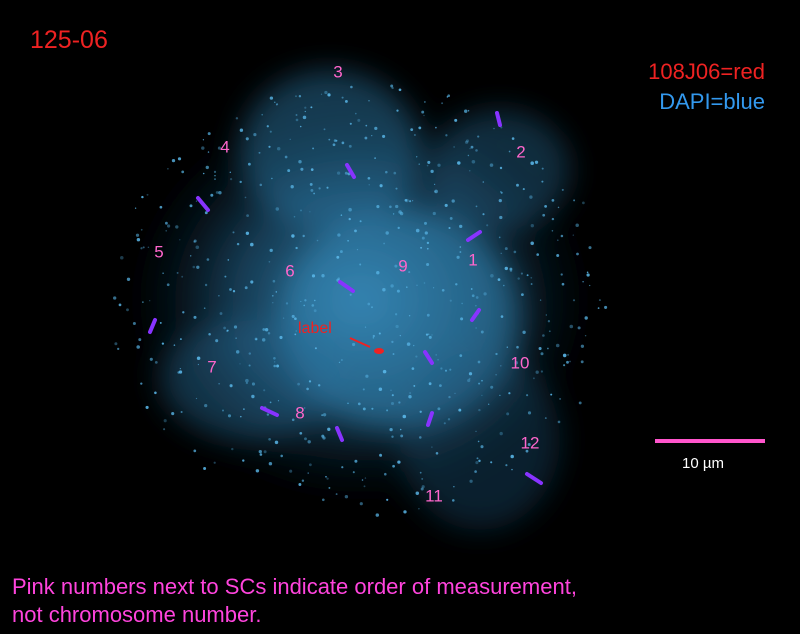  Describe the element at coordinates (473, 260) in the screenshot. I see `sc-label: 1` at that location.